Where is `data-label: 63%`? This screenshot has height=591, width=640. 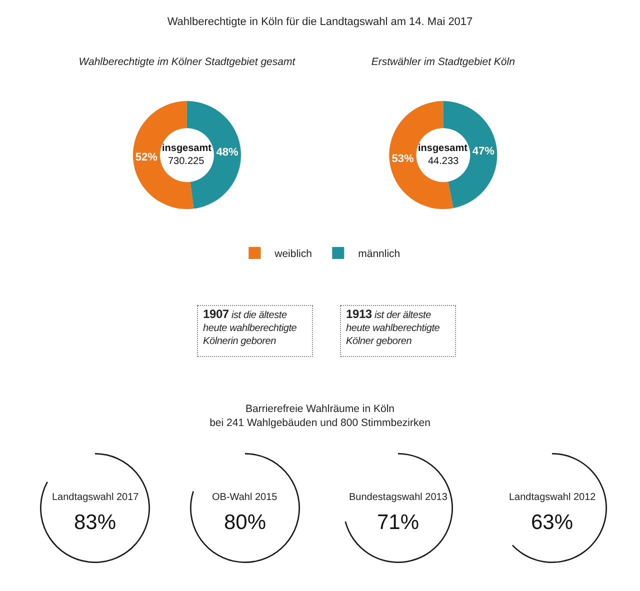
data-label: 63% is located at coordinates (552, 522).